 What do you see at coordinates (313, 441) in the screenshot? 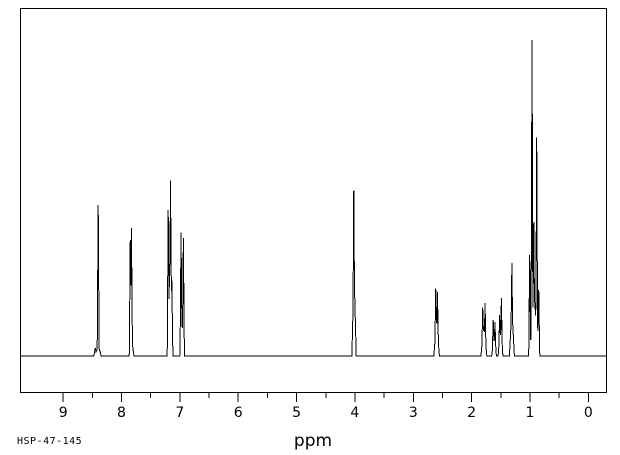
I see `x-axis-title: ppm` at bounding box center [313, 441].